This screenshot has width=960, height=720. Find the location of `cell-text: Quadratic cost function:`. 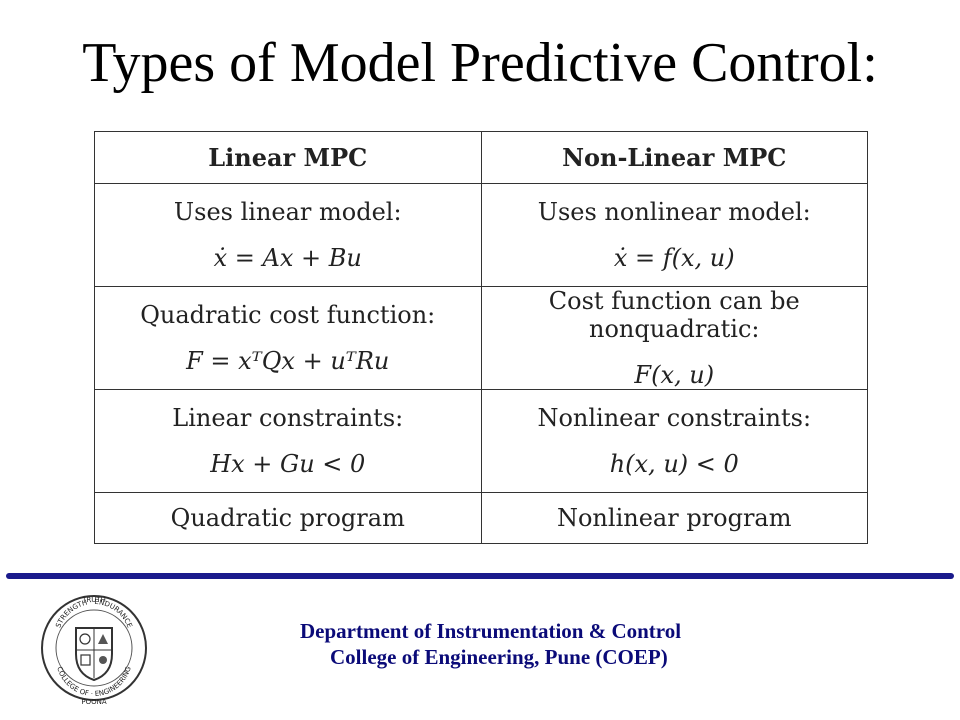

cell-text: Quadratic cost function: is located at coordinates (288, 315).